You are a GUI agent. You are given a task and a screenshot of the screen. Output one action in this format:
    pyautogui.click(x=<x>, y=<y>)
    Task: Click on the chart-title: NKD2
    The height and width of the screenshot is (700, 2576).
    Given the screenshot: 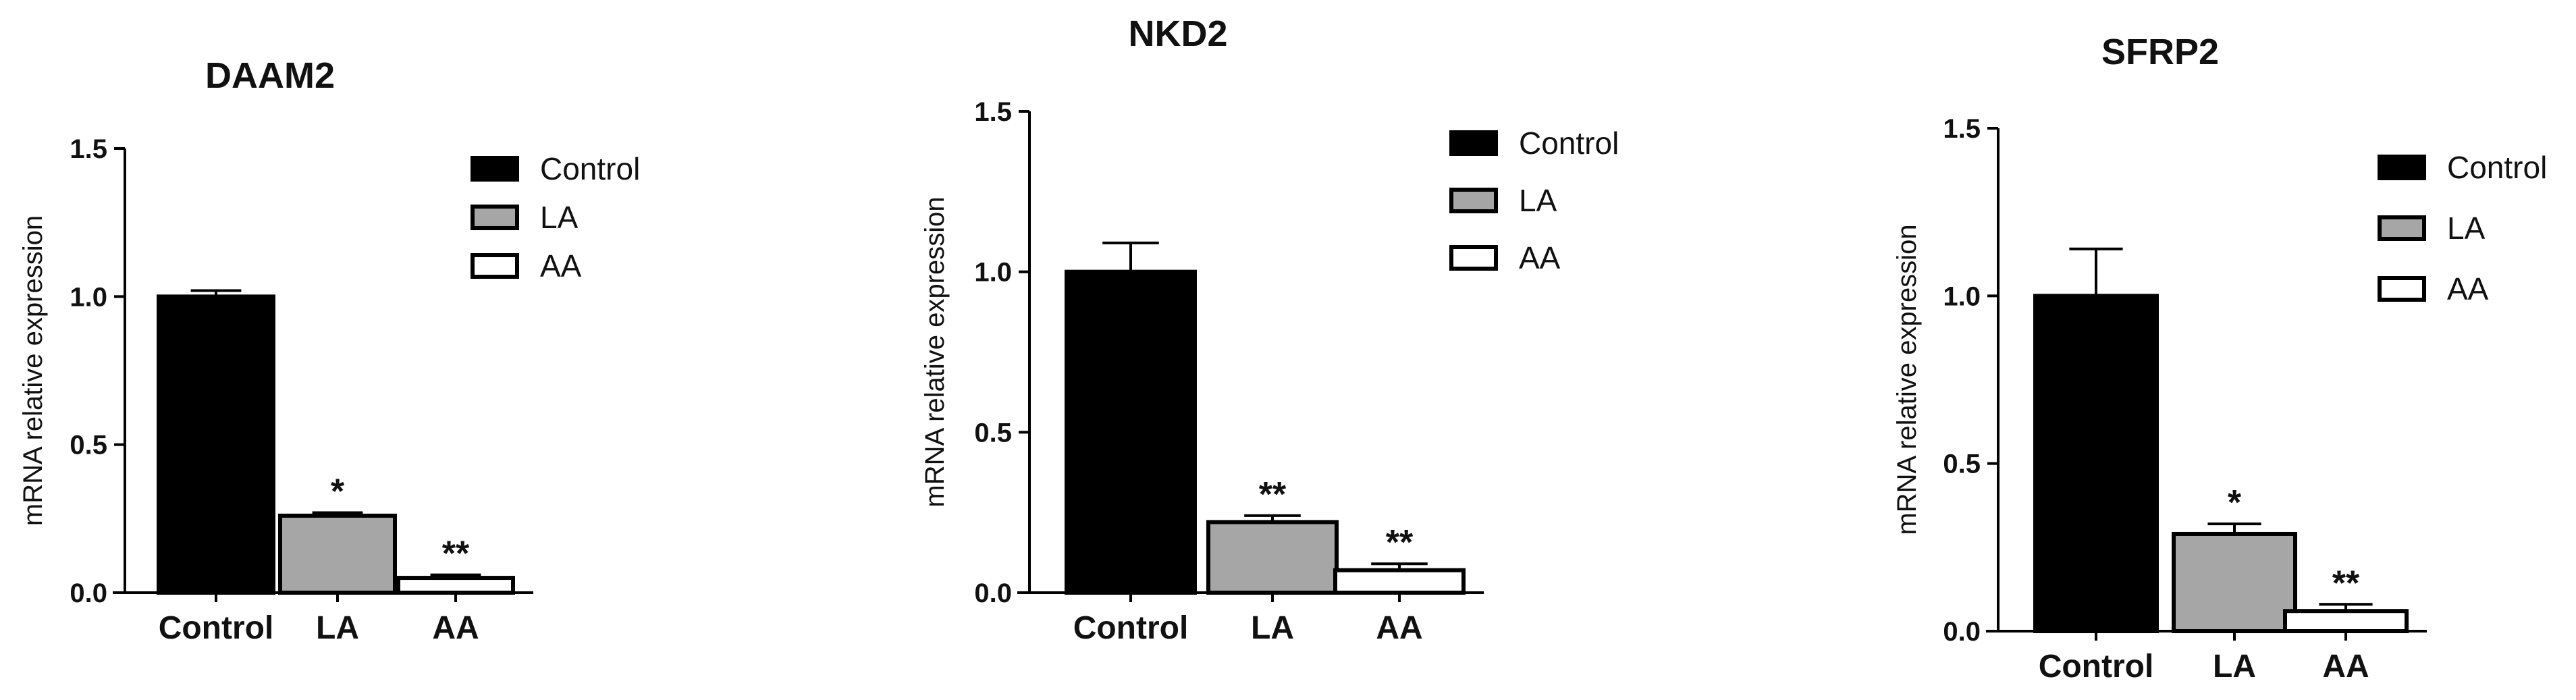 What is the action you would take?
    pyautogui.click(x=1178, y=34)
    